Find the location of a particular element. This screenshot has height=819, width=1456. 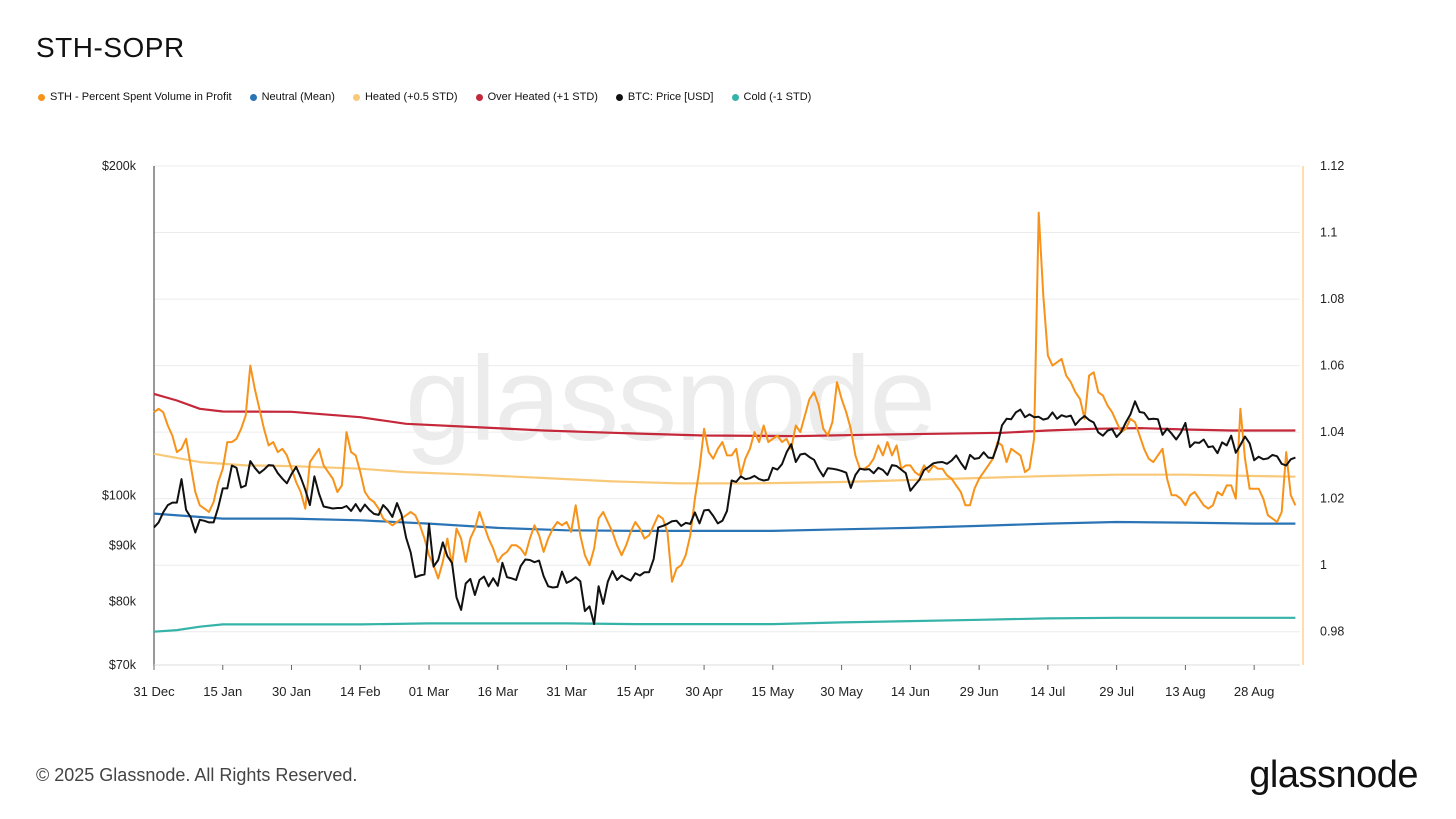

x-tick-label: 14 Jul is located at coordinates (1048, 691).